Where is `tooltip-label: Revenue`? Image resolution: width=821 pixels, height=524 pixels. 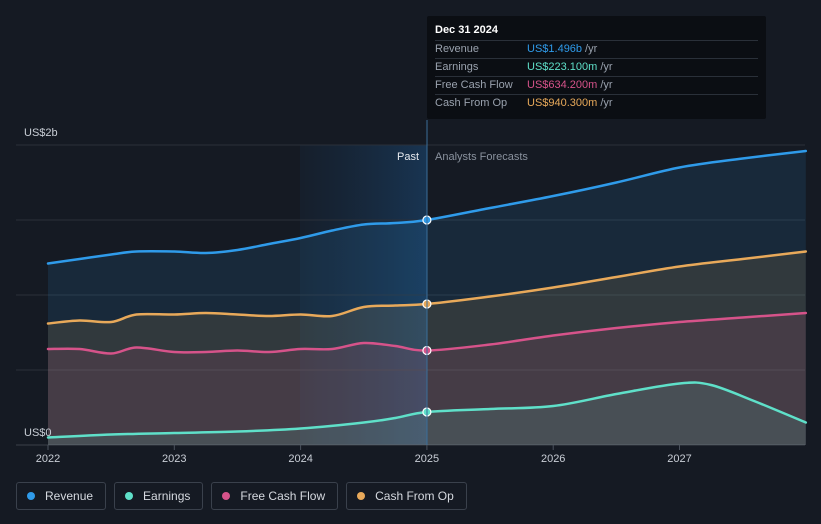 tooltip-label: Revenue is located at coordinates (457, 49).